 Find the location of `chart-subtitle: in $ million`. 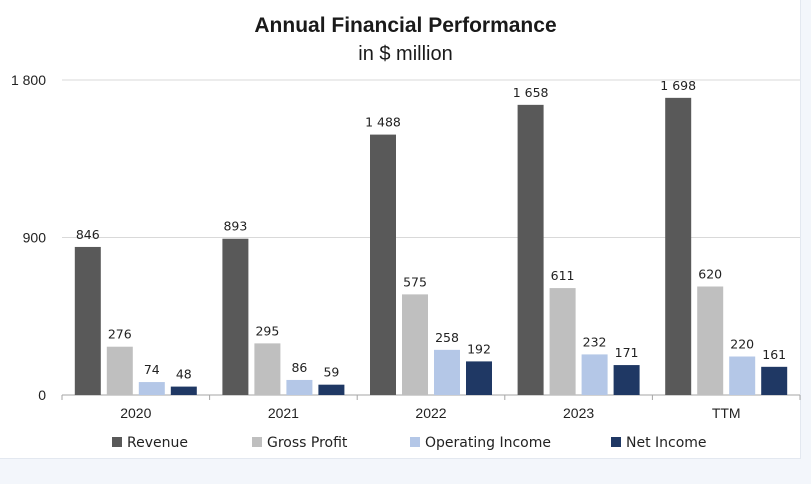

chart-subtitle: in $ million is located at coordinates (405, 54).